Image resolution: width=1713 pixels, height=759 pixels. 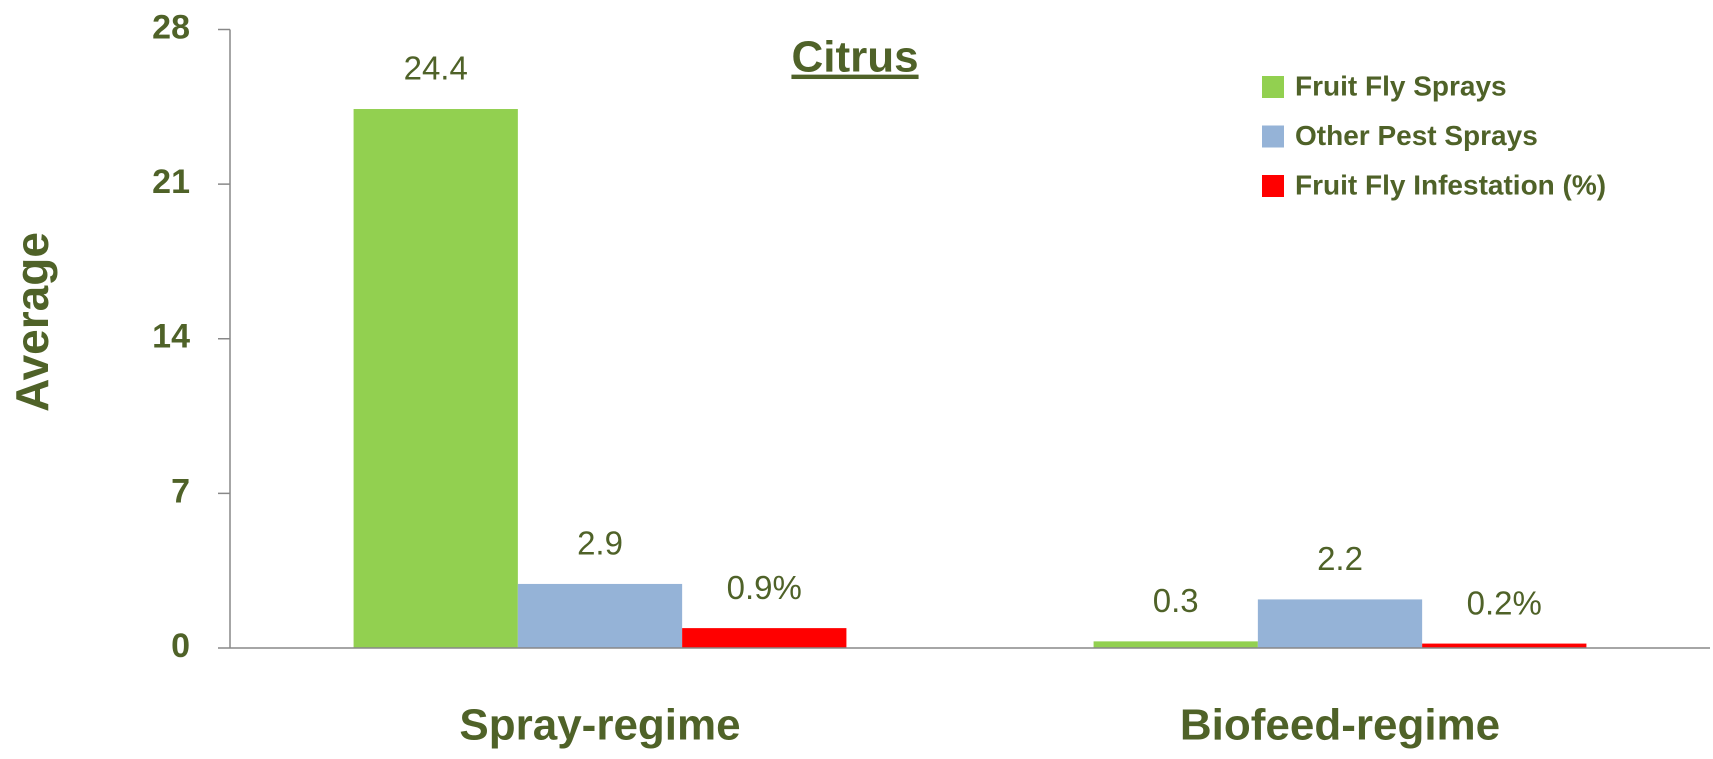 I want to click on chart-title: Citrus, so click(x=854, y=57).